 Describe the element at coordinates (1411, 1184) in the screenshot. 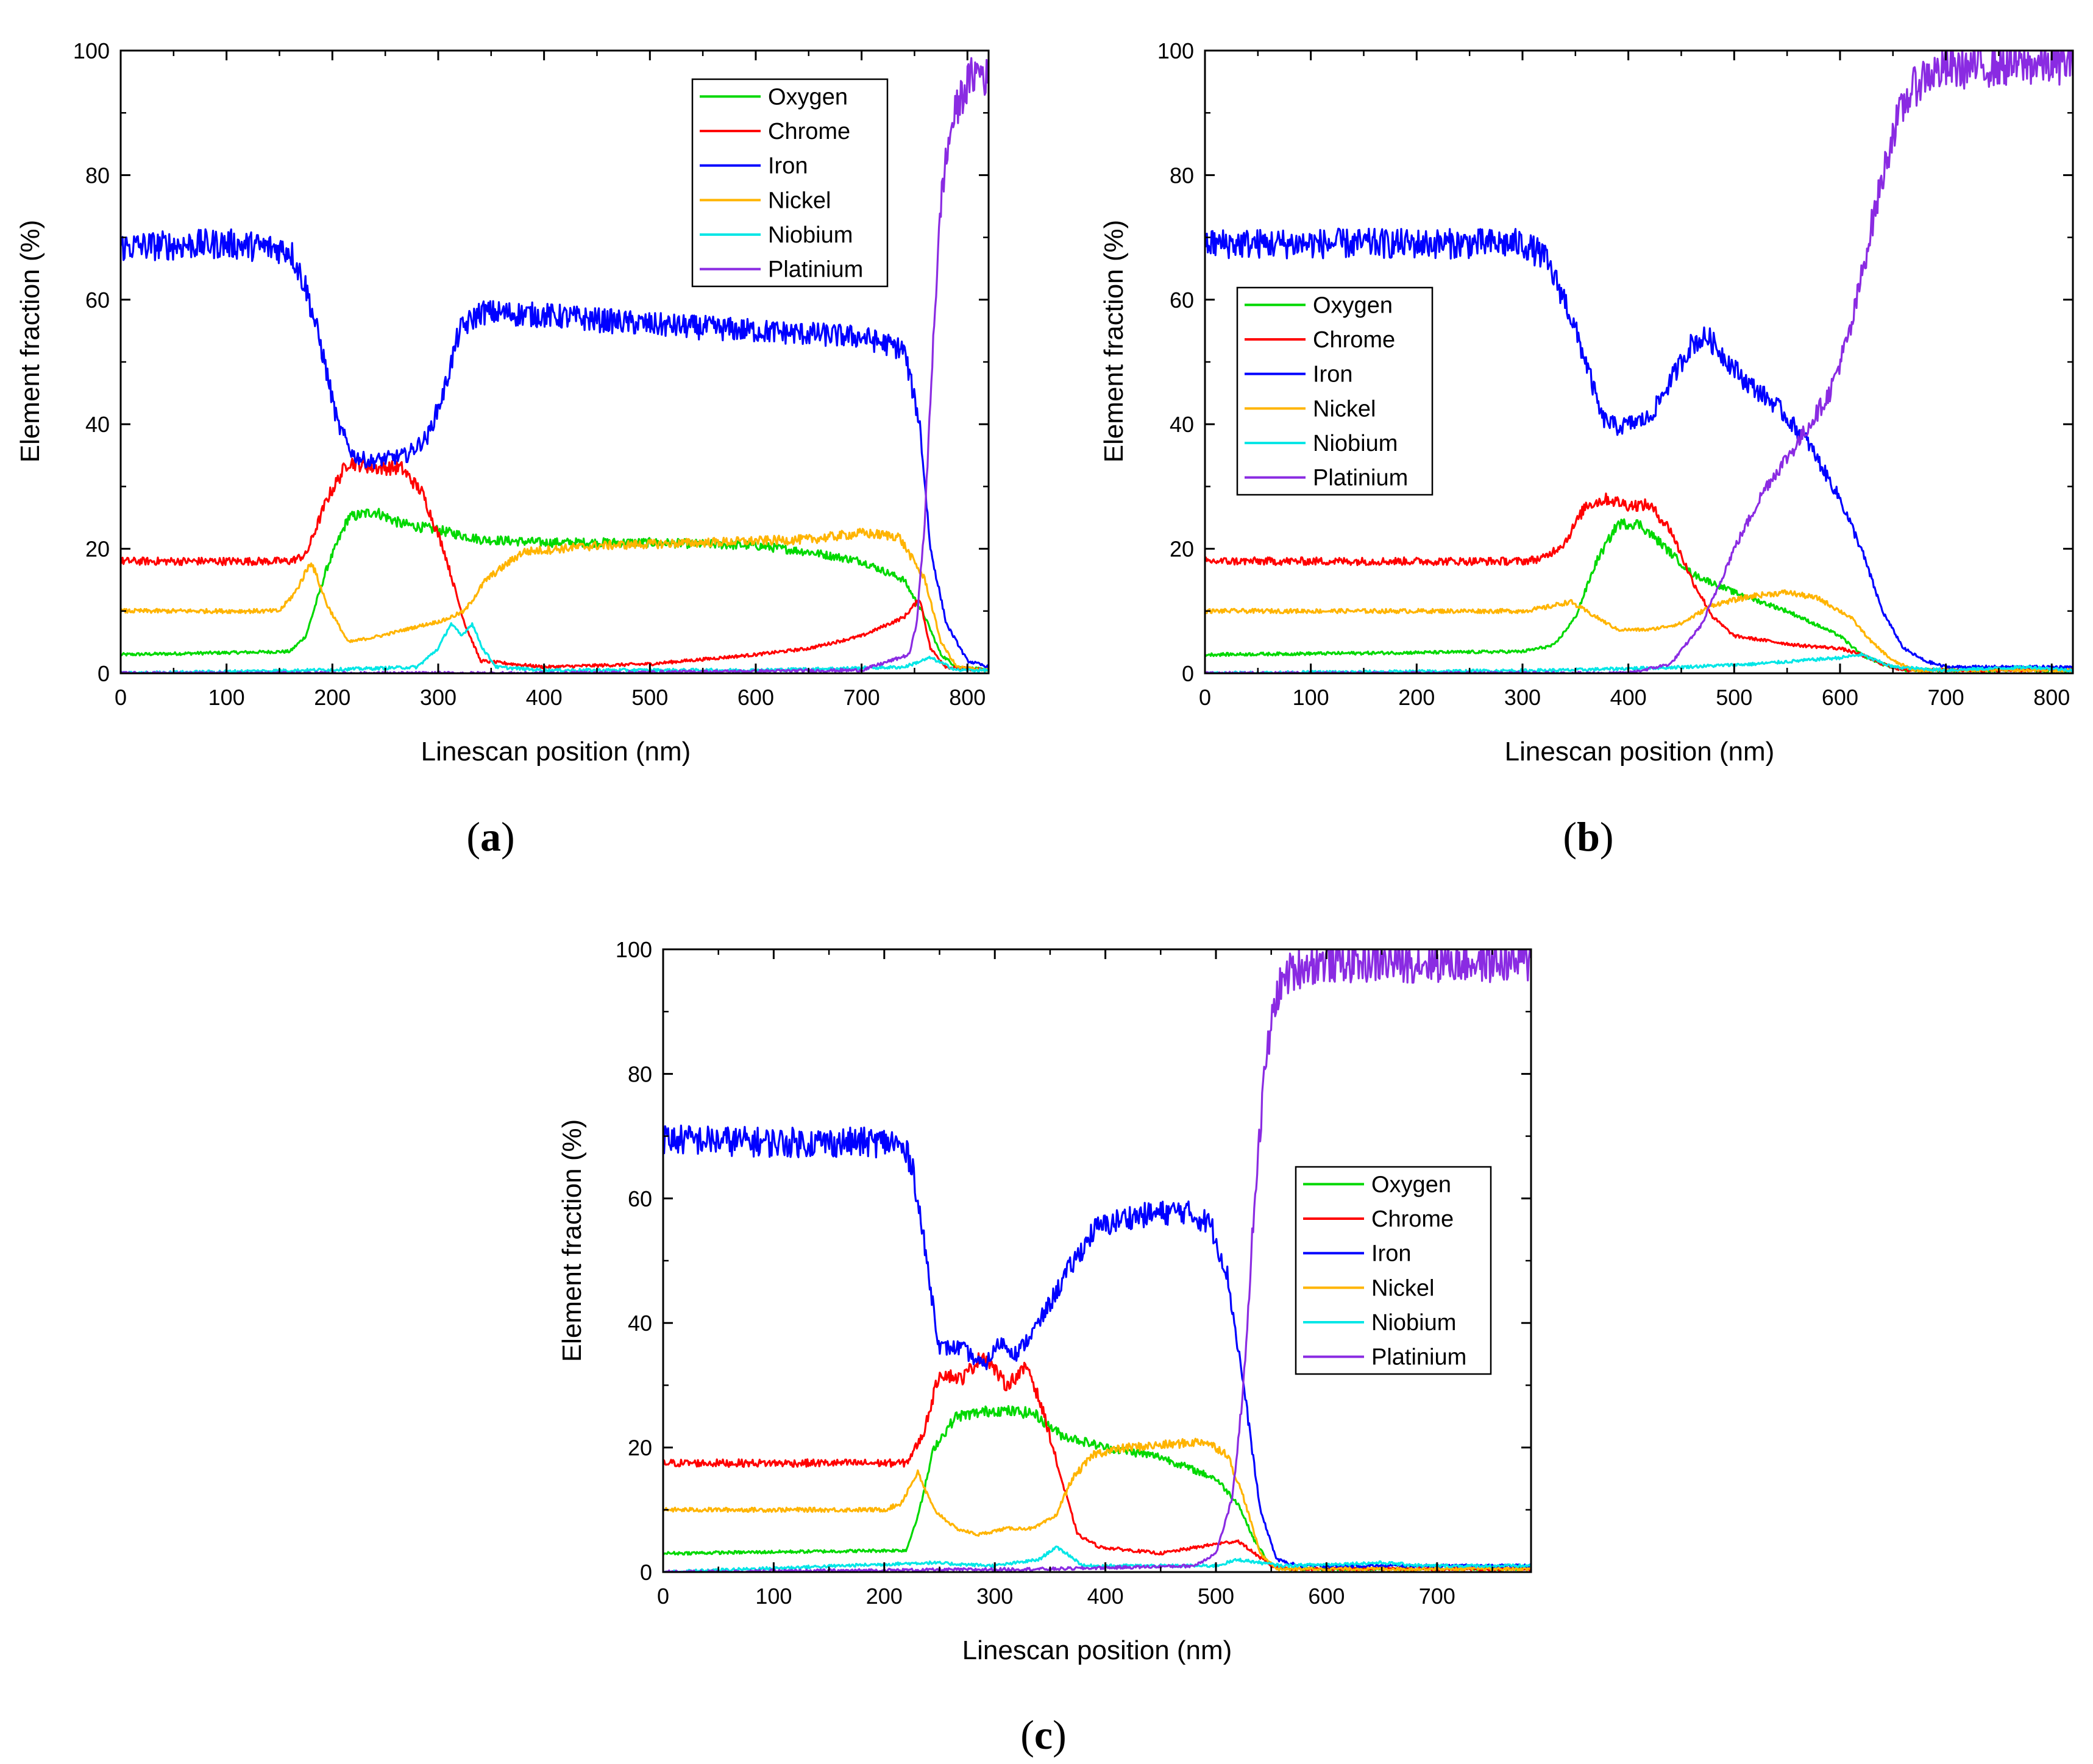

I see `panel-c-legend-label-oxygen: Oxygen` at that location.